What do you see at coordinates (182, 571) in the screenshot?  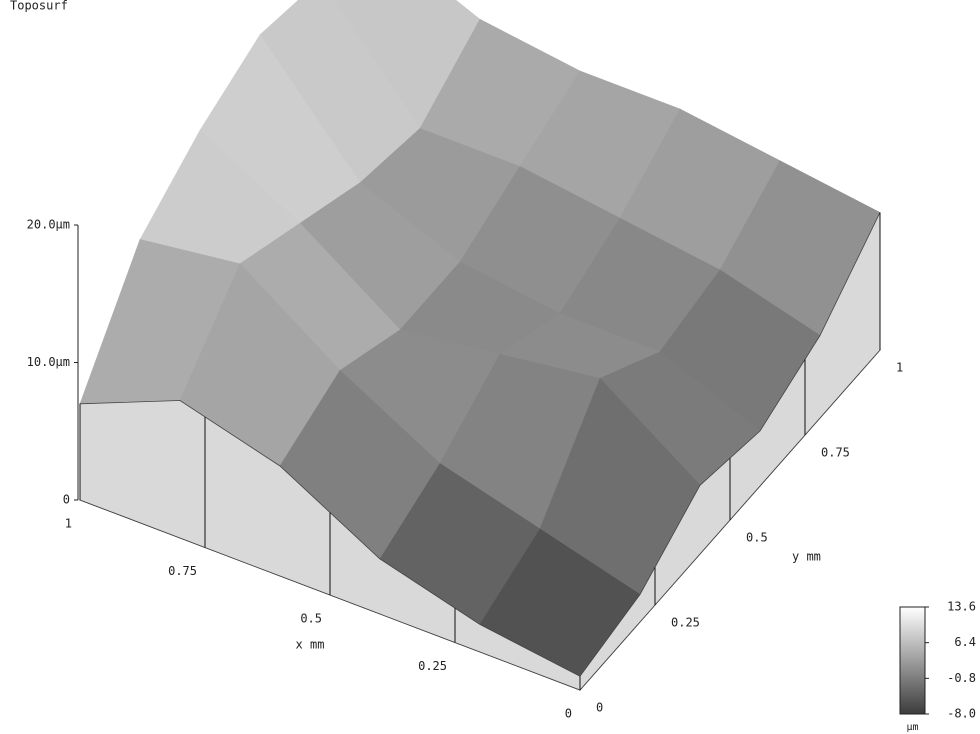 I see `x-tick-label: 0.75` at bounding box center [182, 571].